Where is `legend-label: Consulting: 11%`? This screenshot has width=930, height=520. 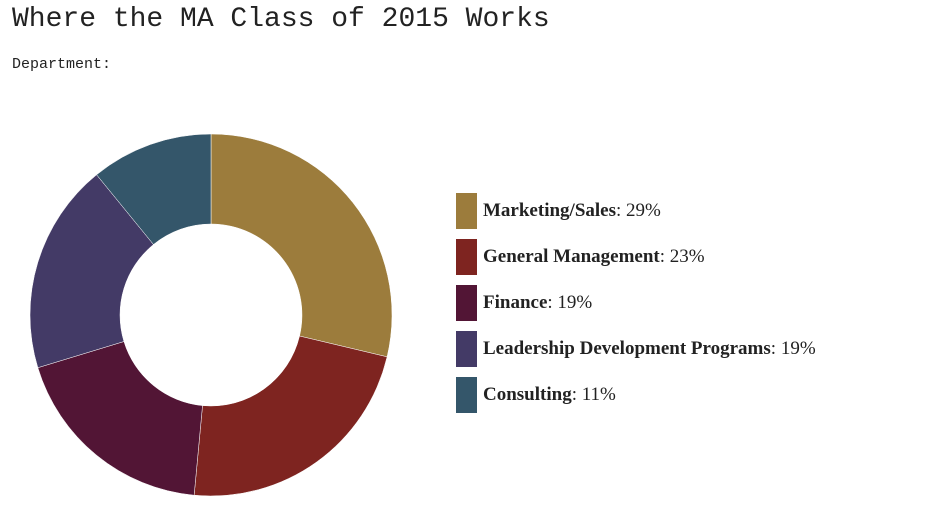 legend-label: Consulting: 11% is located at coordinates (549, 394).